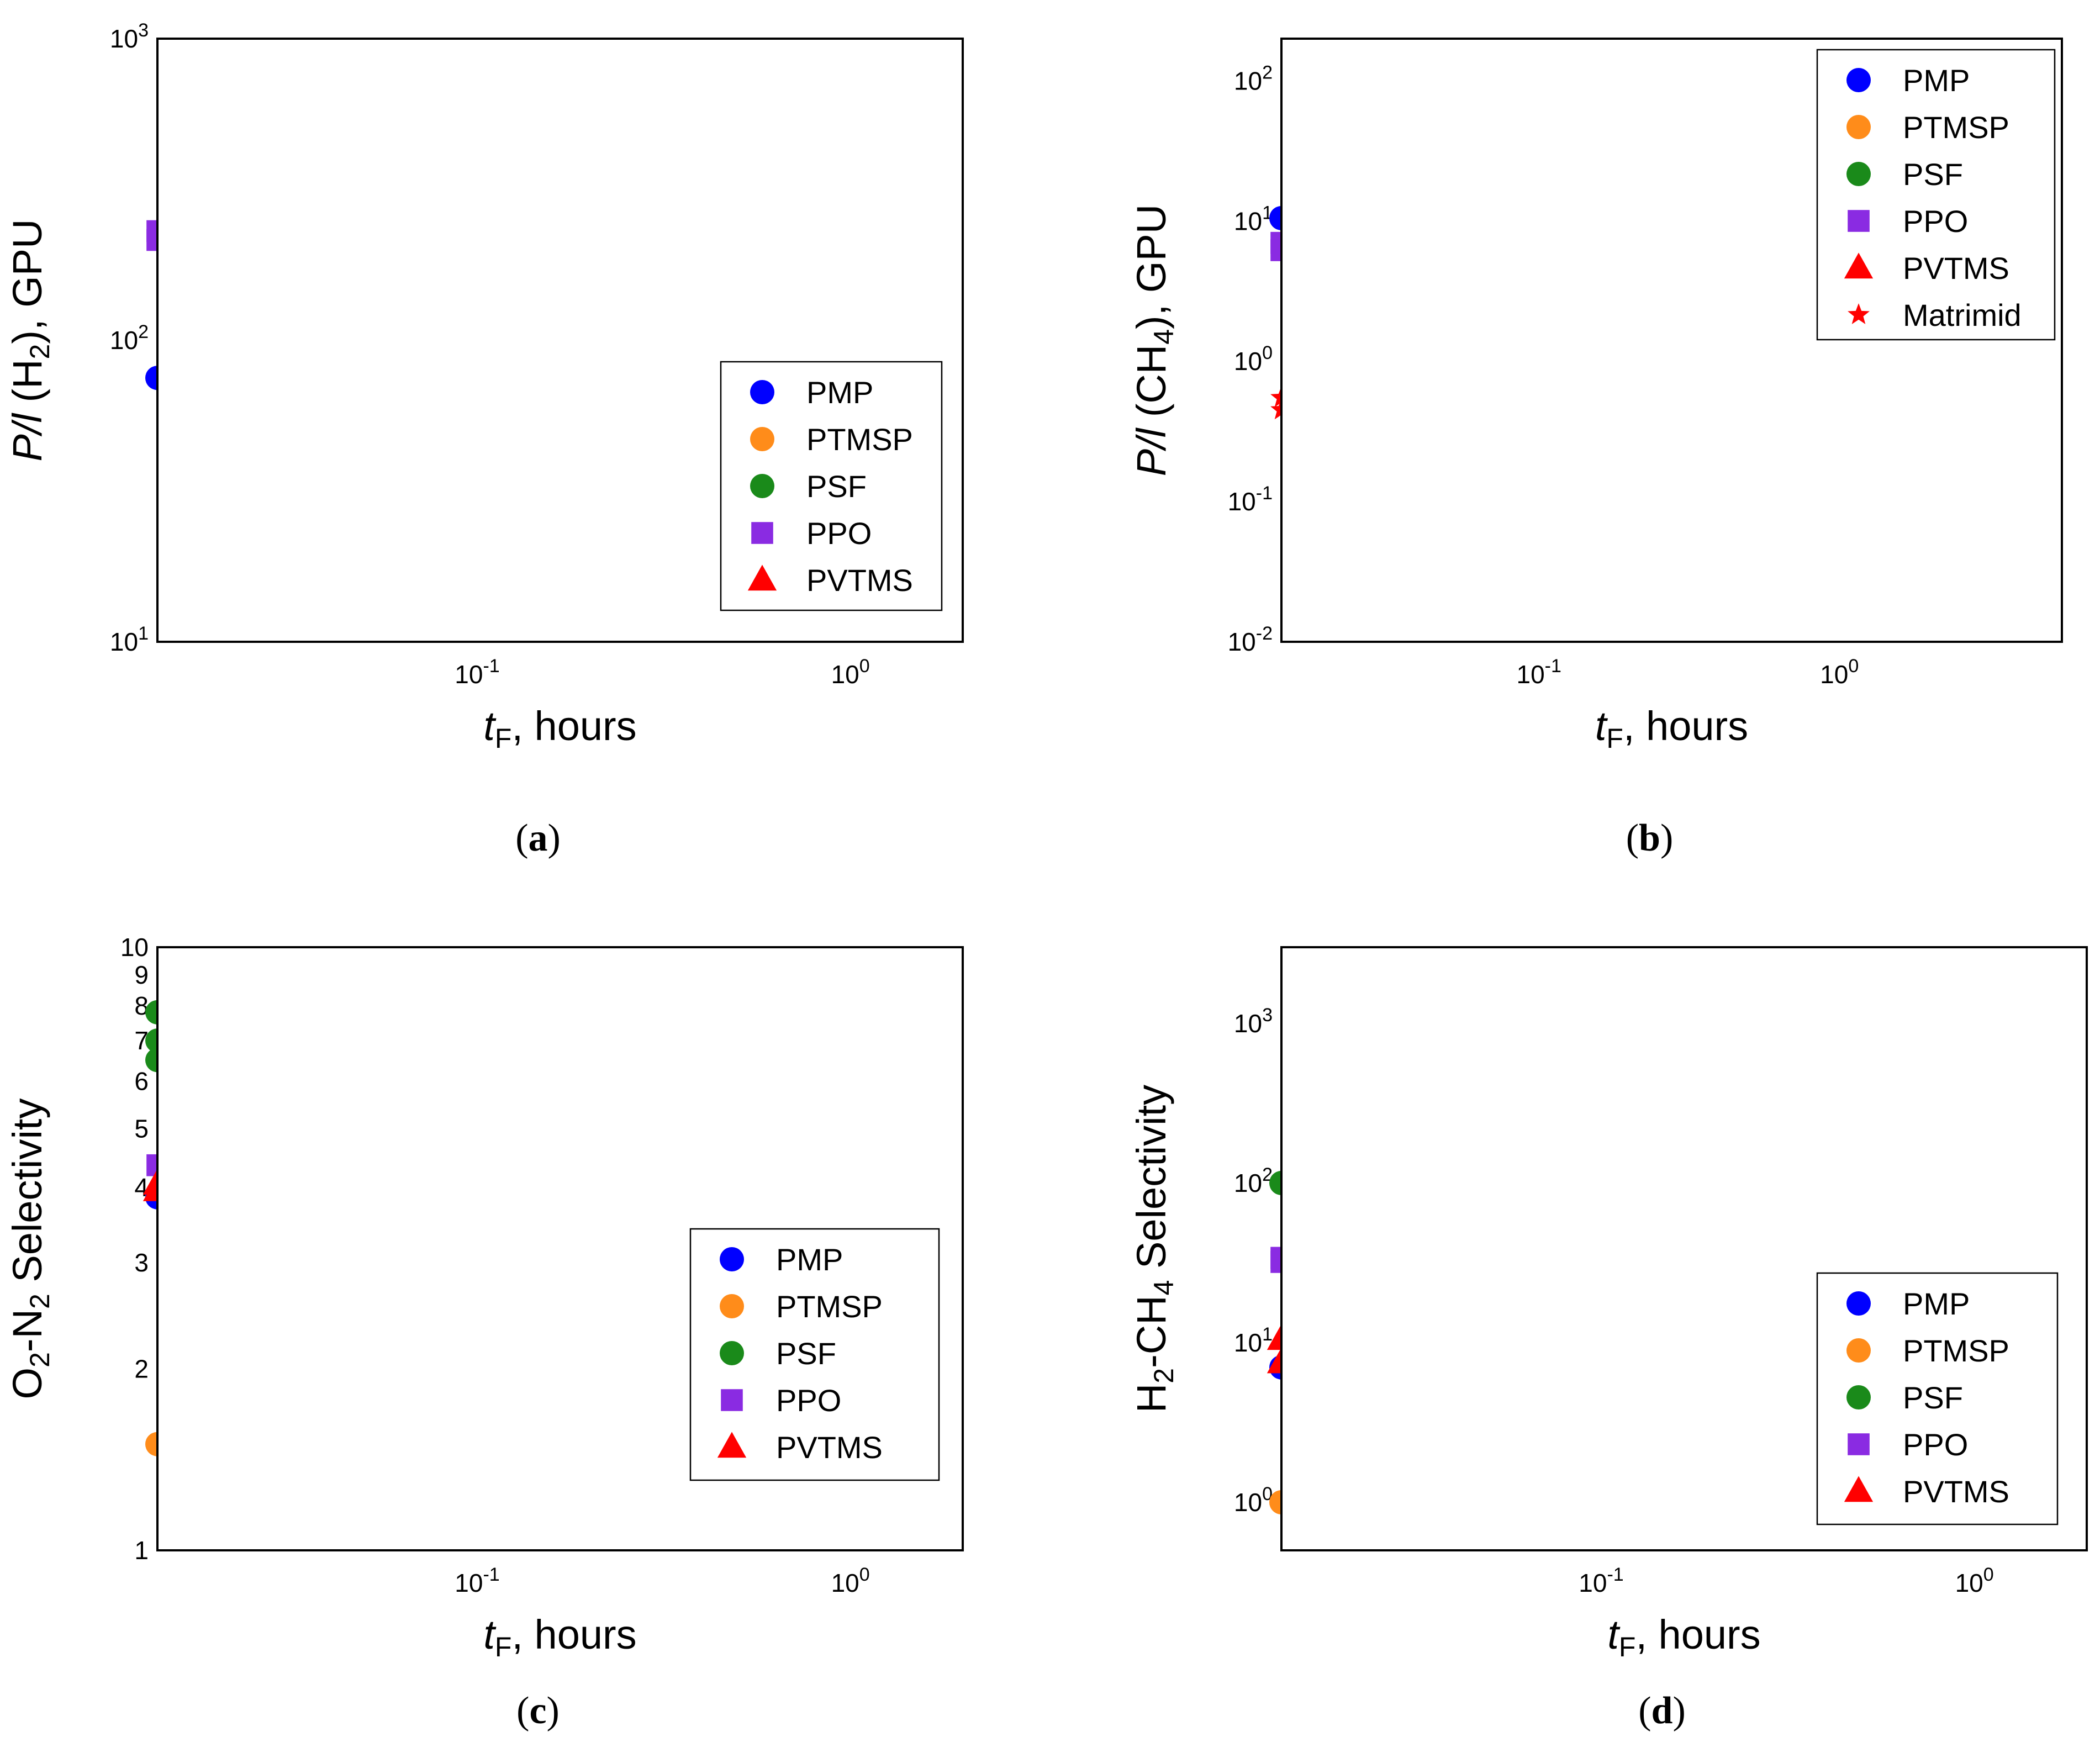 Image resolution: width=2100 pixels, height=1758 pixels. I want to click on panel-d-legend-marker-pmp, so click(1859, 1303).